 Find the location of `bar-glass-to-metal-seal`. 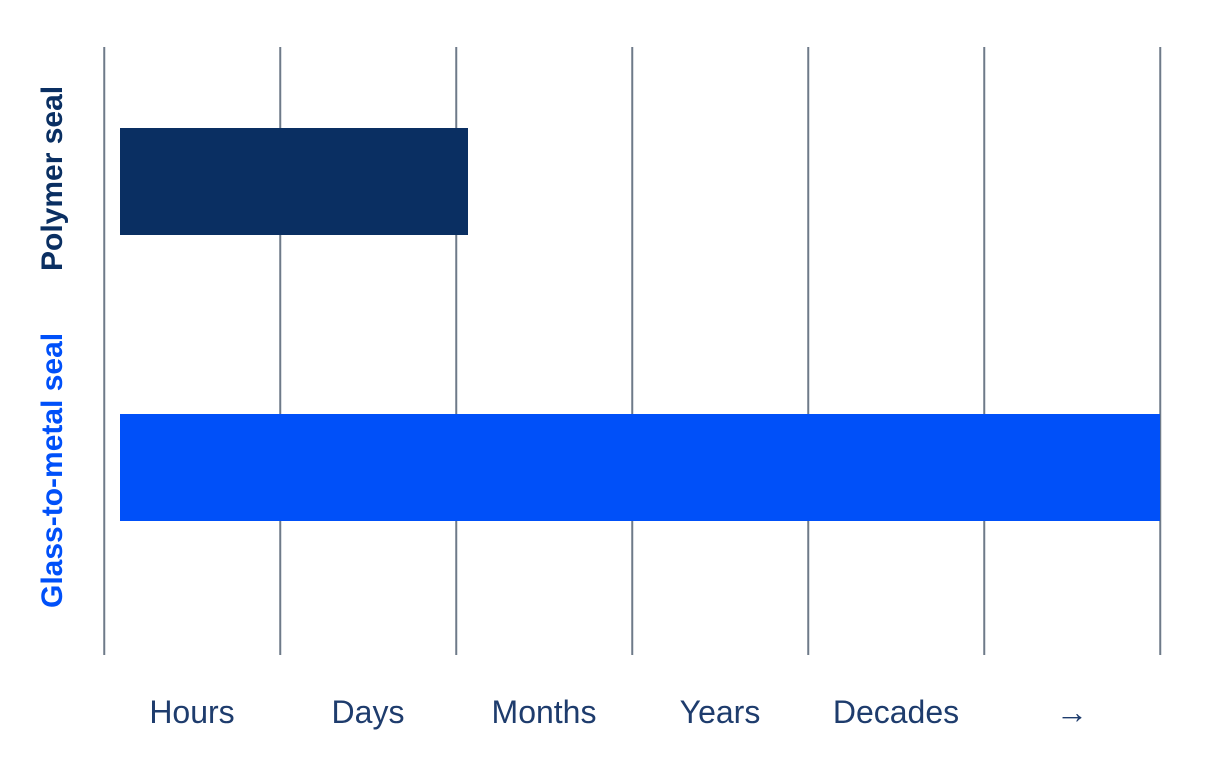

bar-glass-to-metal-seal is located at coordinates (639, 468).